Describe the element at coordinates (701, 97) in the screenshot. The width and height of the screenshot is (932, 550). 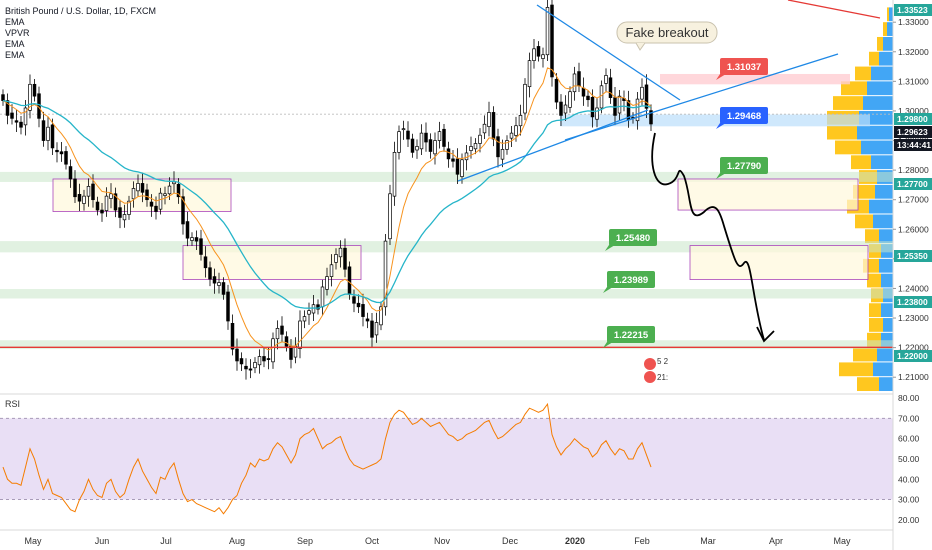
I see `channel-trendline` at that location.